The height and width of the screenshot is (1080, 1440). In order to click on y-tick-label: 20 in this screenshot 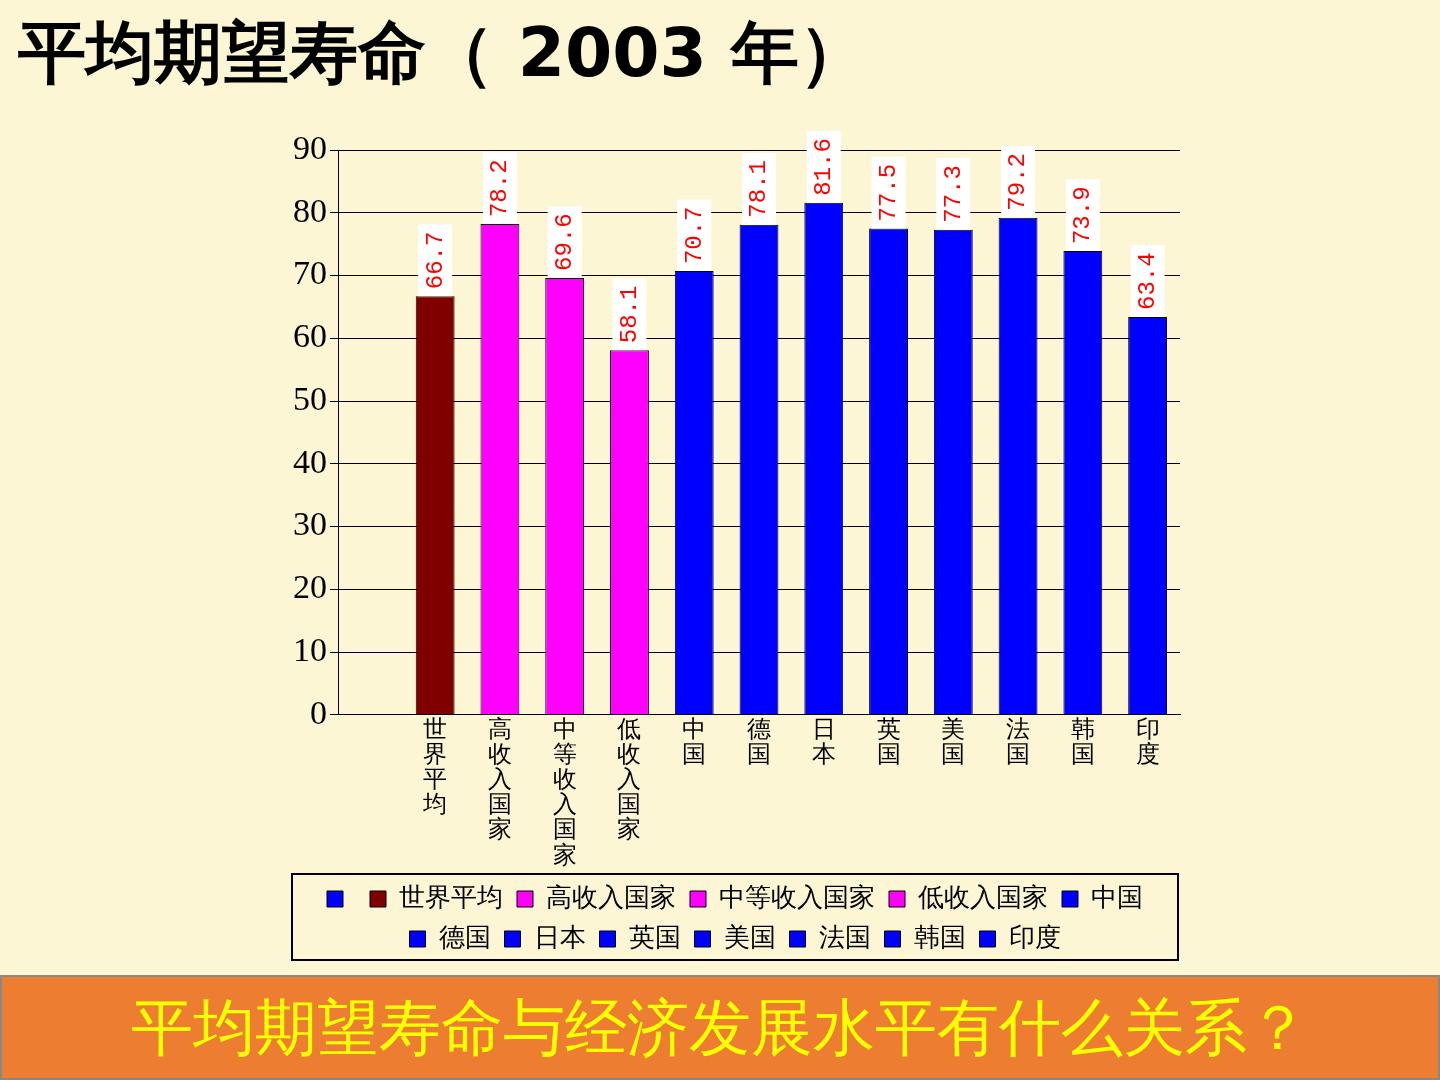, I will do `click(310, 587)`.